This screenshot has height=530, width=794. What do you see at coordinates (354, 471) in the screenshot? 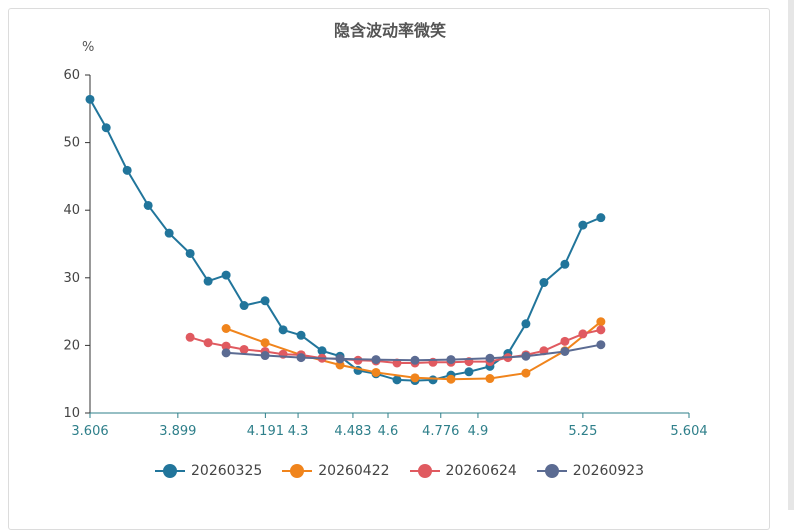
I see `legend-label: 20260422` at bounding box center [354, 471].